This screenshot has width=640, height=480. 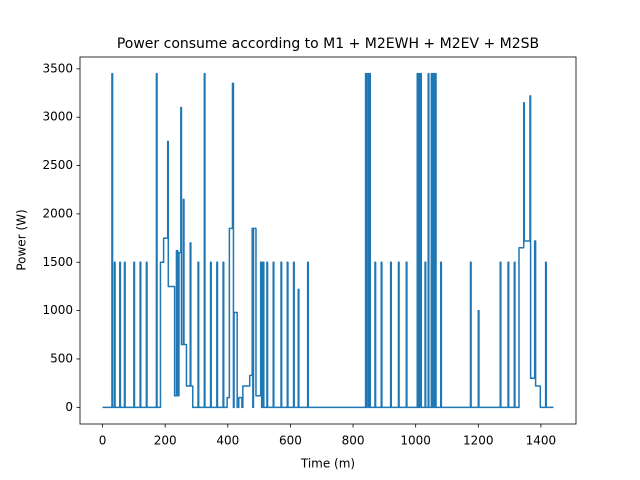 What do you see at coordinates (22, 239) in the screenshot?
I see `y-axis-label: Power (W)` at bounding box center [22, 239].